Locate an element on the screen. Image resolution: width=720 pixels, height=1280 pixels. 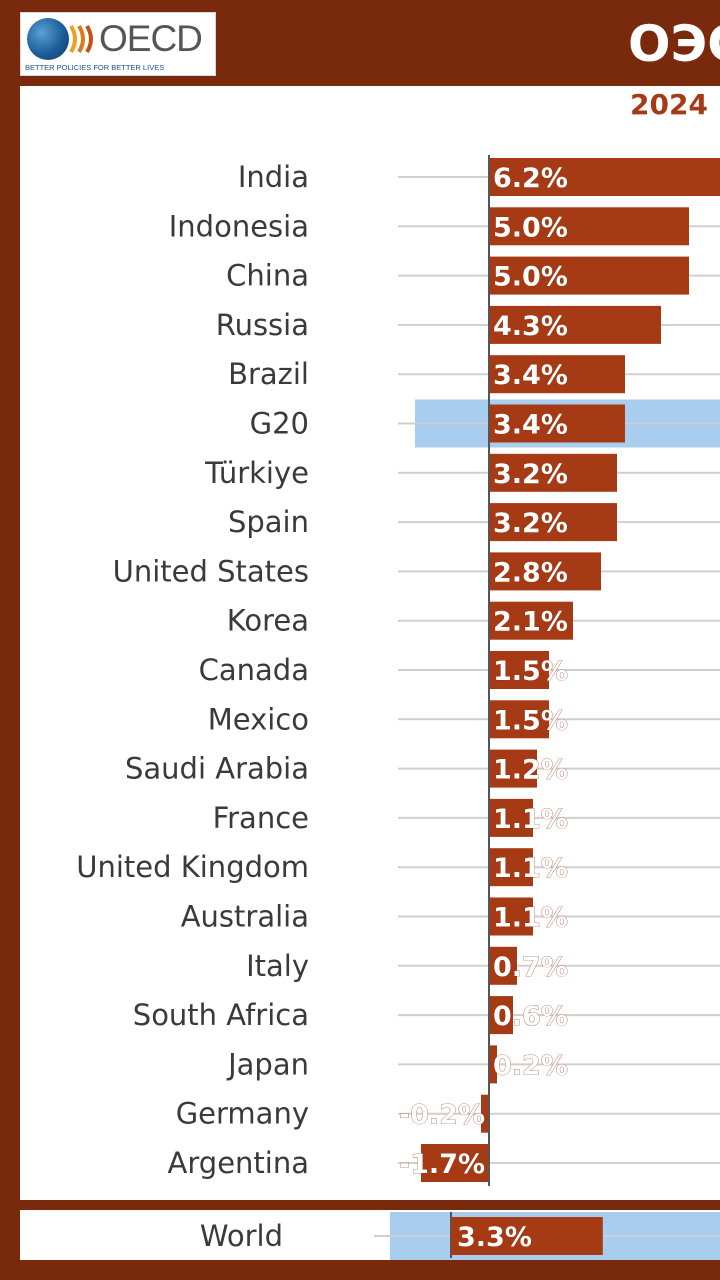
bar-mexico is located at coordinates (519, 719).